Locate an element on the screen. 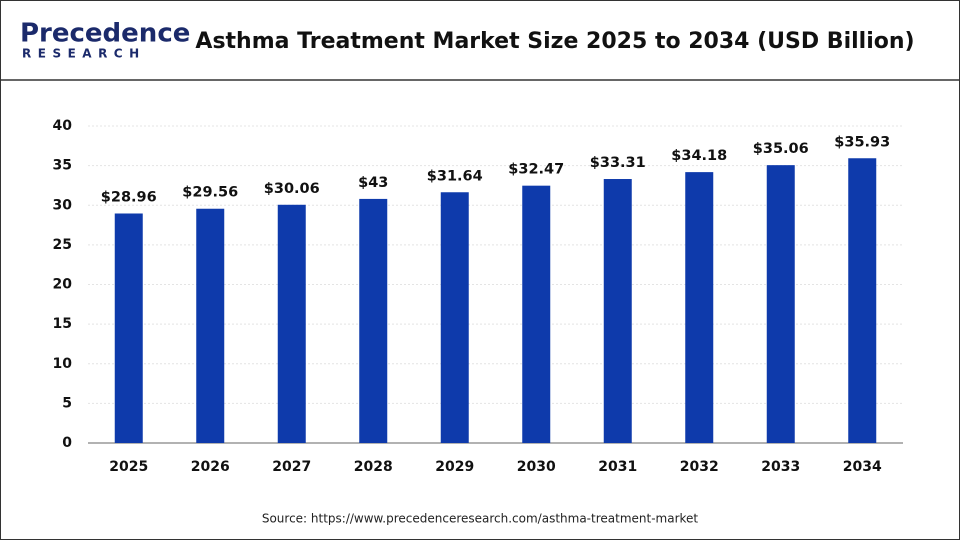 The width and height of the screenshot is (960, 540). x-tick-label: 2026 is located at coordinates (210, 467).